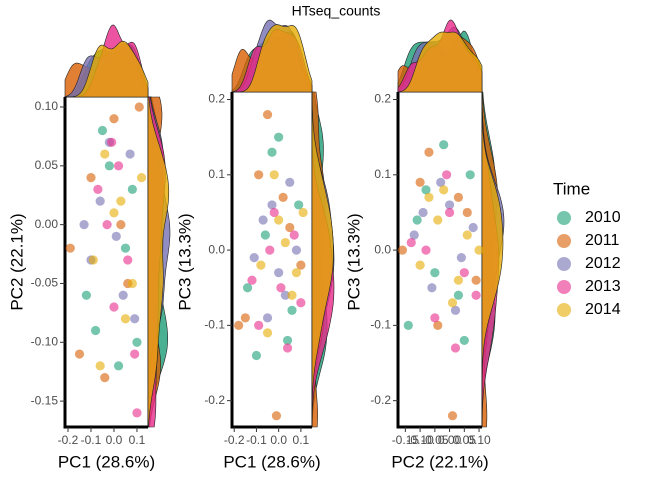 The width and height of the screenshot is (672, 480). What do you see at coordinates (603, 309) in the screenshot?
I see `legend-label: 2014` at bounding box center [603, 309].